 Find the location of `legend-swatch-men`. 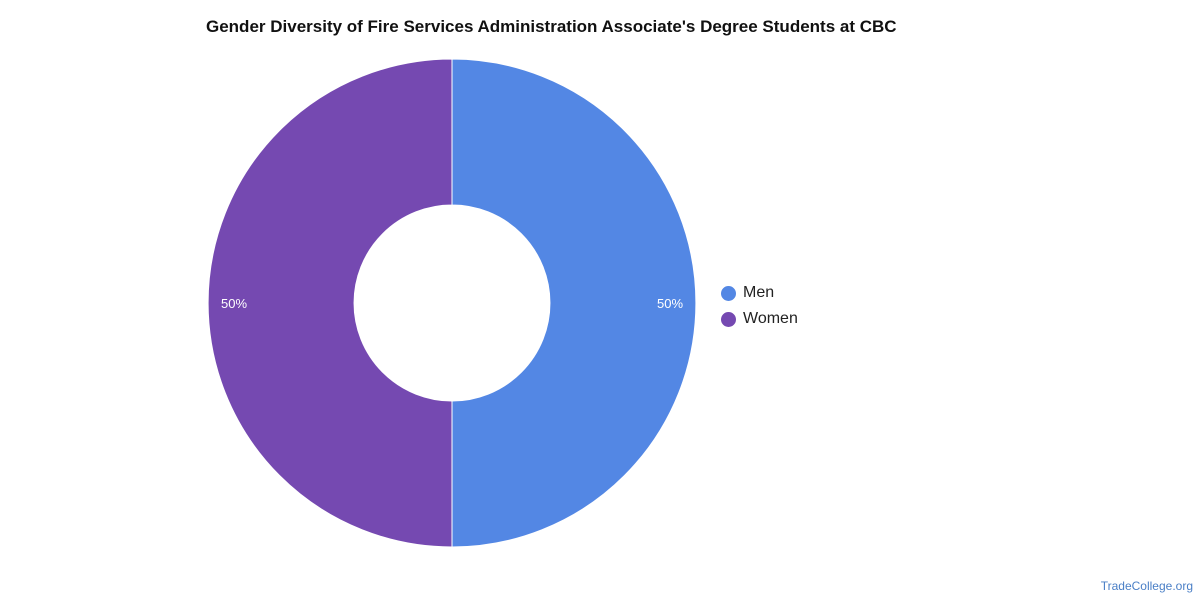

legend-swatch-men is located at coordinates (728, 293).